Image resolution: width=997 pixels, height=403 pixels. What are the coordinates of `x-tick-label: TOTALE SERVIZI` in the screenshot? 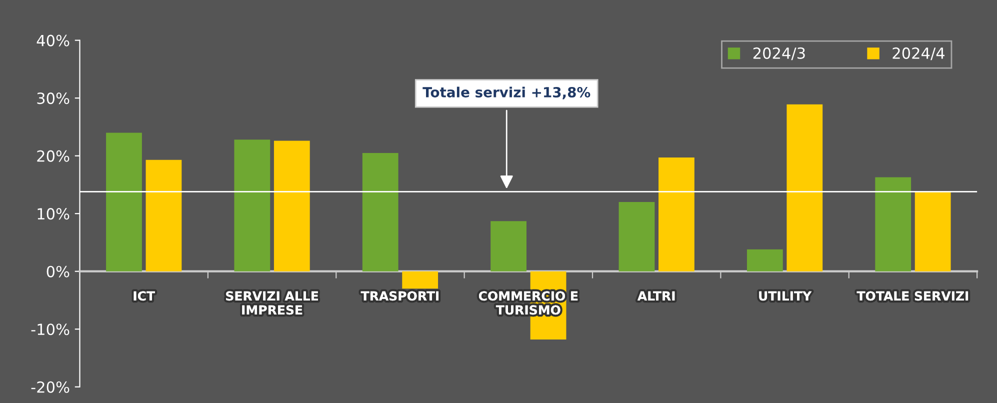 It's located at (912, 296).